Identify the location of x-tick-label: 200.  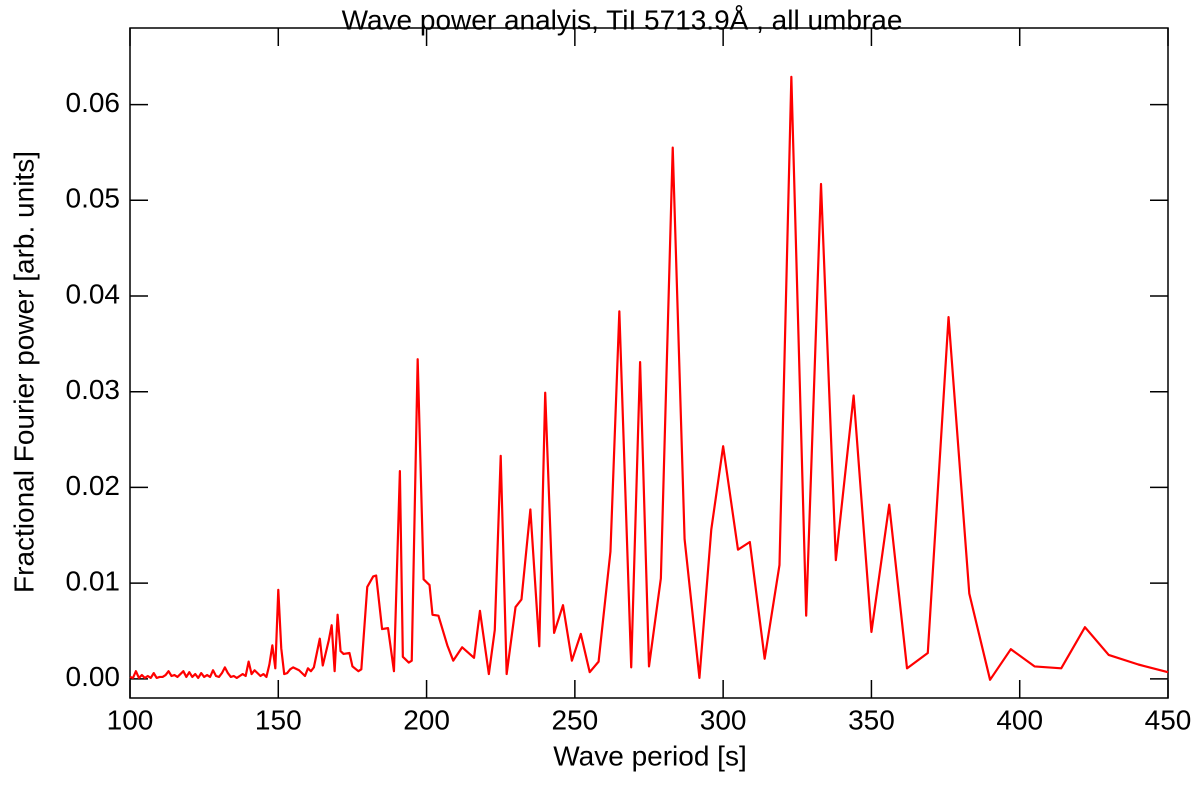
(426, 719).